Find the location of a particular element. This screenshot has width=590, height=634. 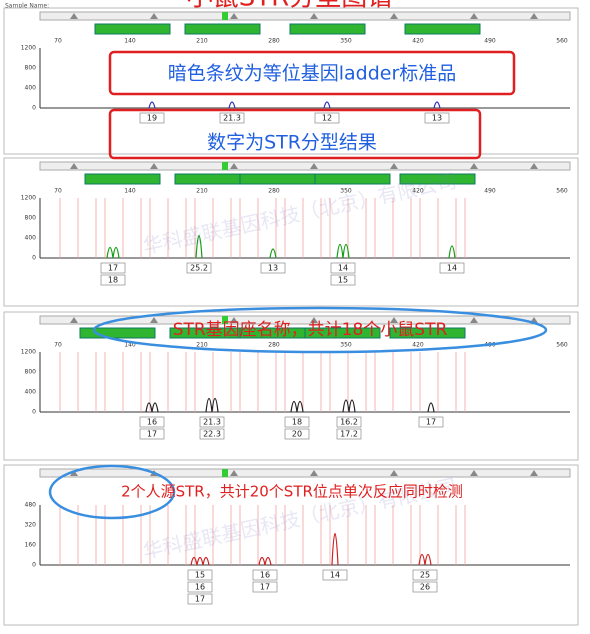

y-tick-label: 160 is located at coordinates (31, 545).